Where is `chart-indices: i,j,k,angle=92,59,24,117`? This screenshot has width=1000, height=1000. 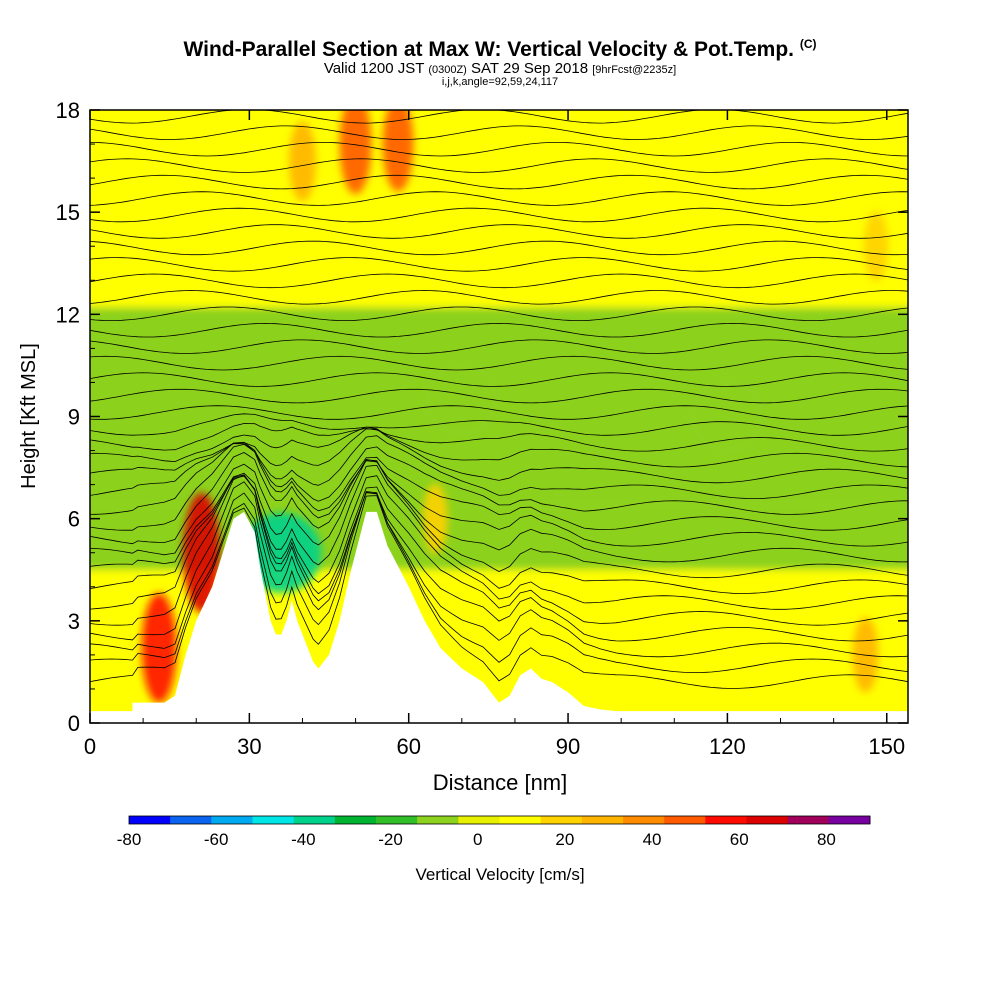
chart-indices: i,j,k,angle=92,59,24,117 is located at coordinates (500, 82).